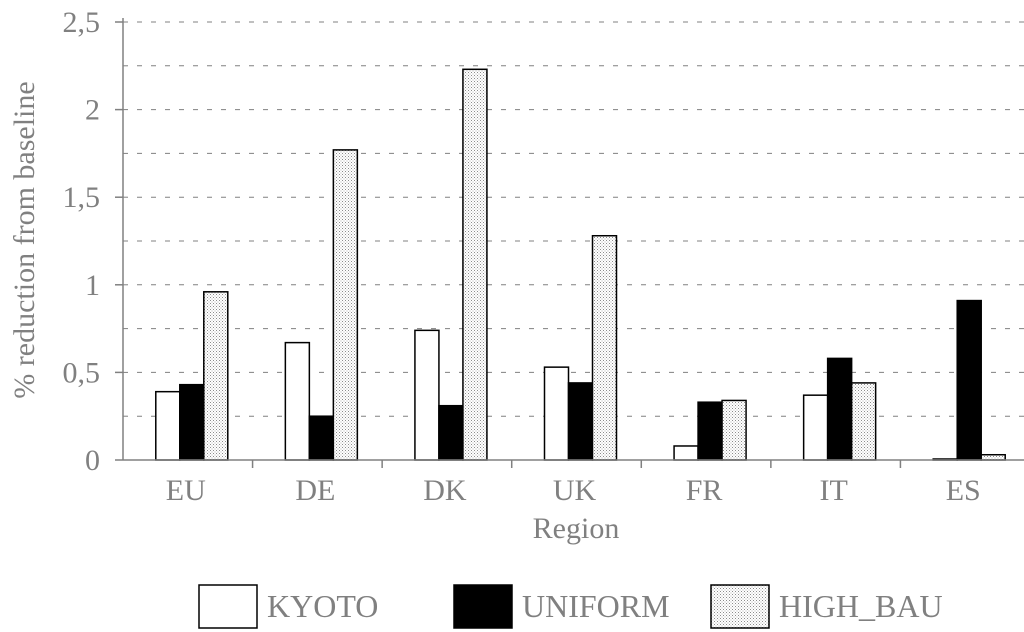  I want to click on bar-kyoto-eu, so click(168, 425).